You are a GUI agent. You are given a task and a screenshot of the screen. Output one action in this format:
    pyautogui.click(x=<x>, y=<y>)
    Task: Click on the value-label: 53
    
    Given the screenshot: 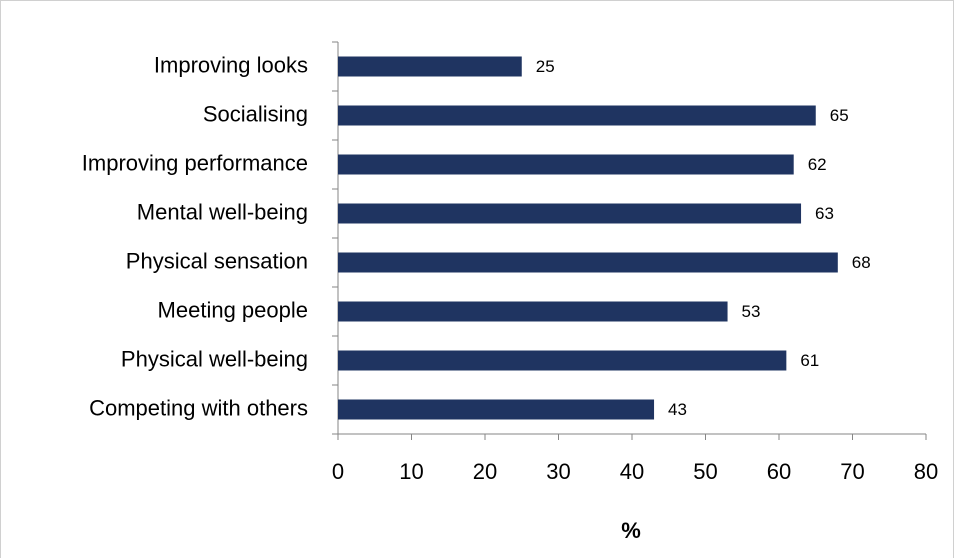 What is the action you would take?
    pyautogui.click(x=751, y=311)
    